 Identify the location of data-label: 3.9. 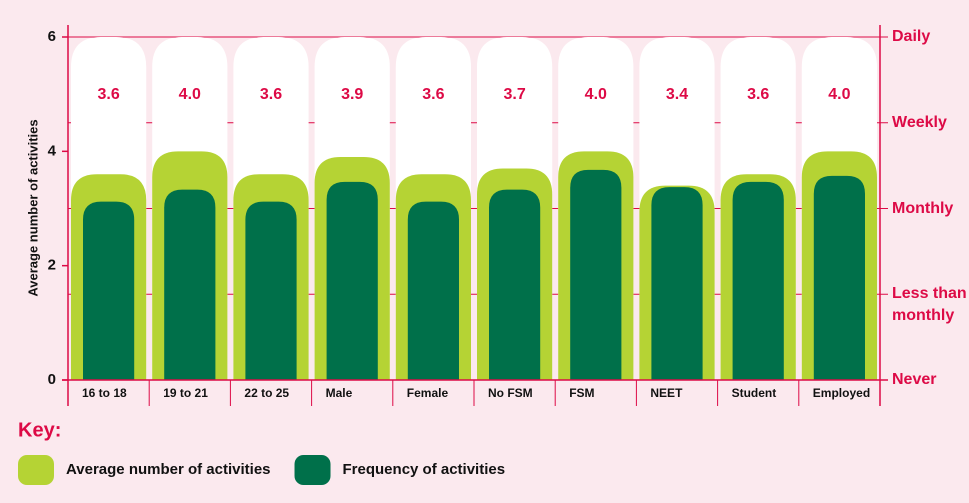
(352, 94).